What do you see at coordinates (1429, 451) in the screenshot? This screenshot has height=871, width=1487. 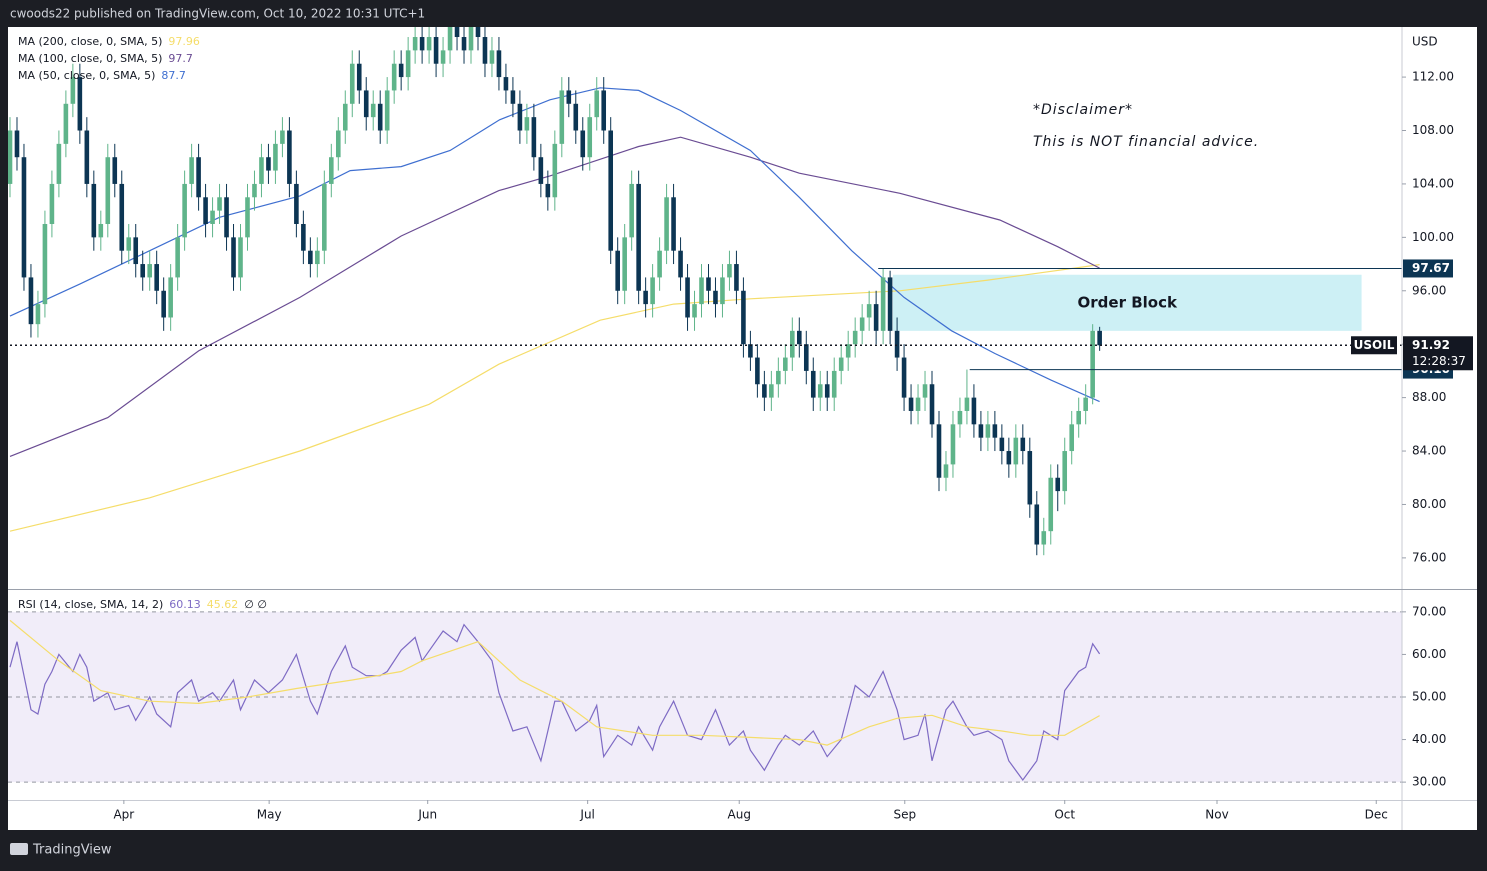 I see `y-tick-label: 84.00` at bounding box center [1429, 451].